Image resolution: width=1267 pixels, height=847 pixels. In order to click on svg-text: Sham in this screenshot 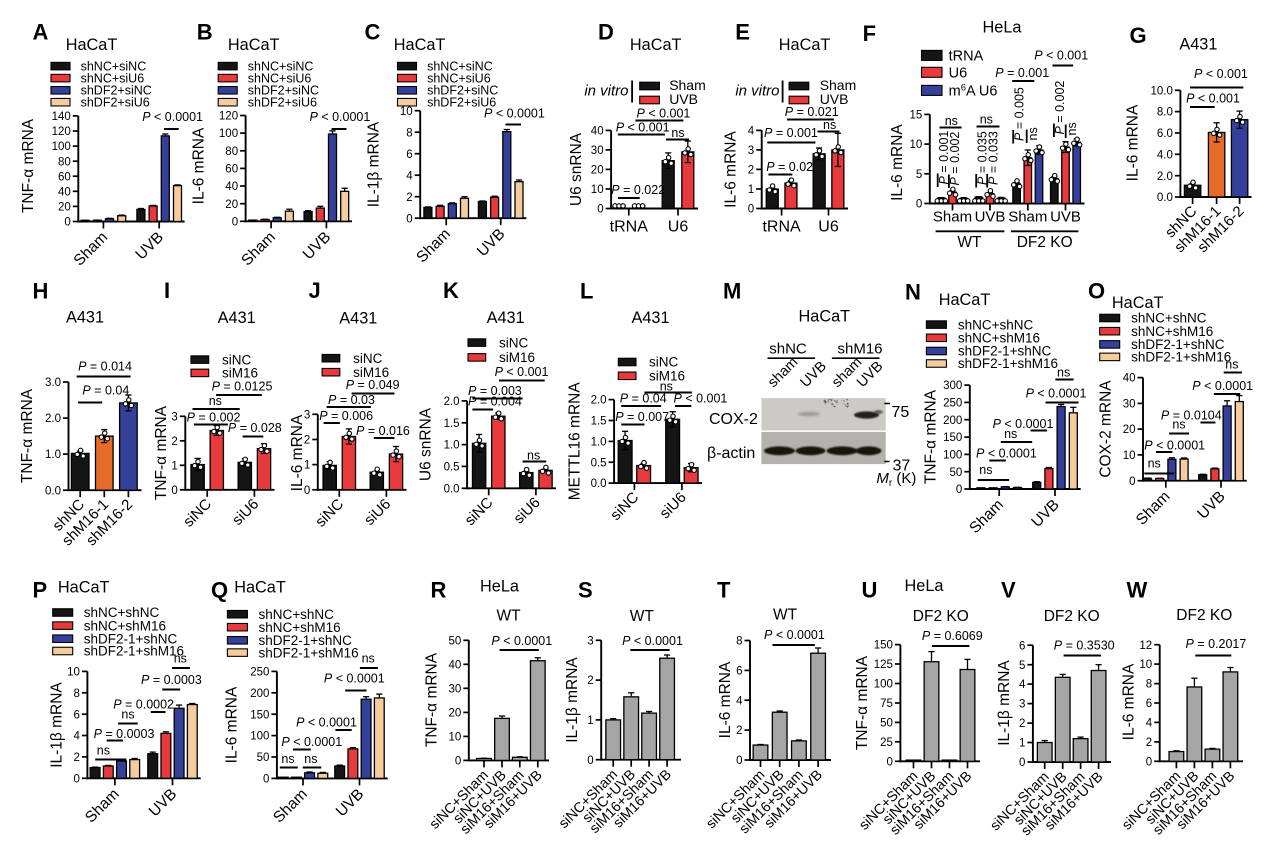, I will do `click(1027, 217)`.